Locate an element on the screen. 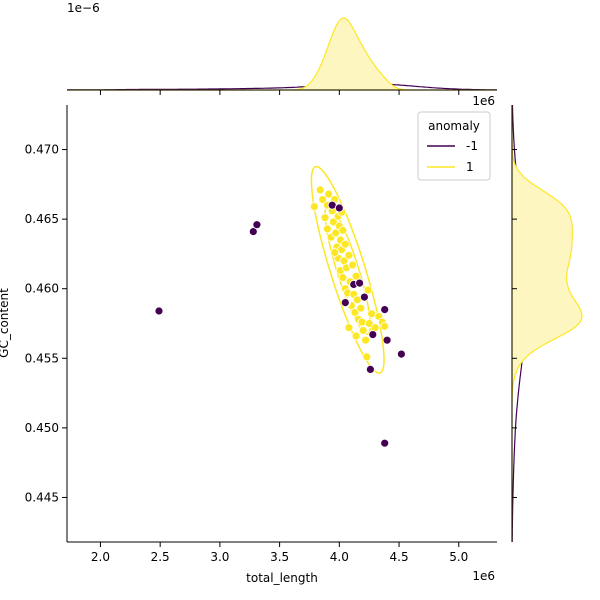  top-kde-pos is located at coordinates (282, 54).